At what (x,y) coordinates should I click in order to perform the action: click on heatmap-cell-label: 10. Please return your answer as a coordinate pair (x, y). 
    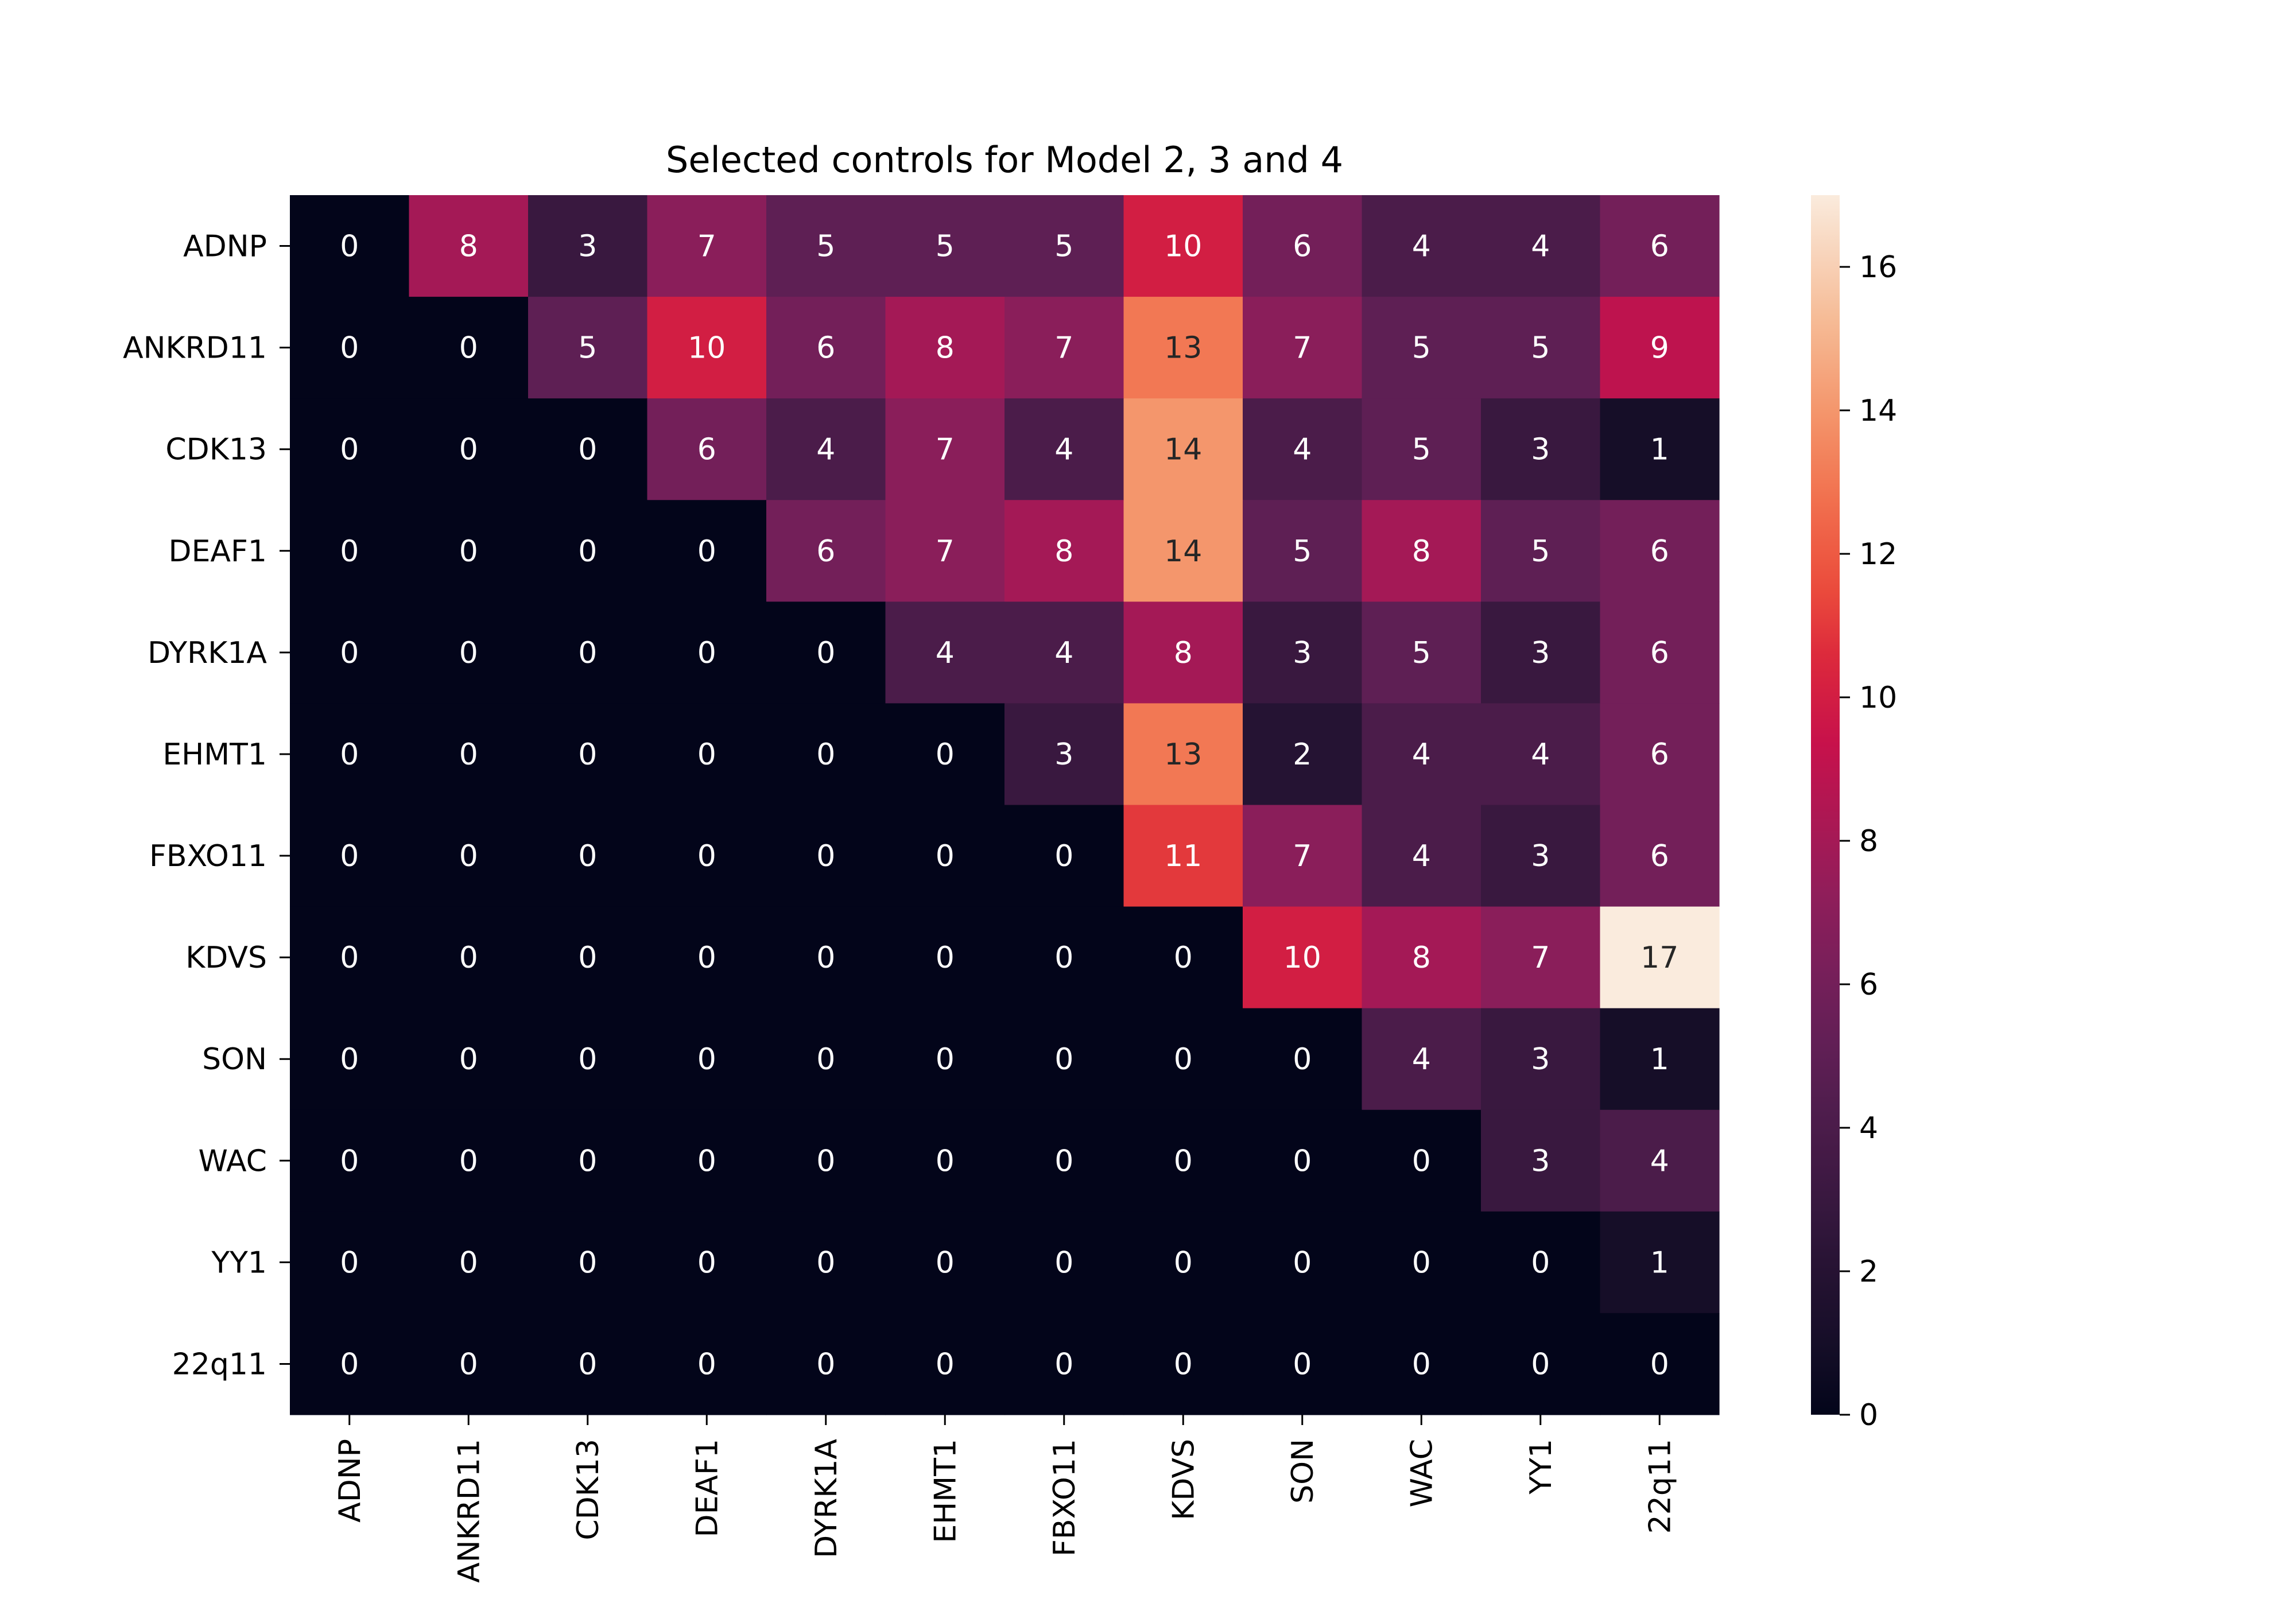
    Looking at the image, I should click on (707, 348).